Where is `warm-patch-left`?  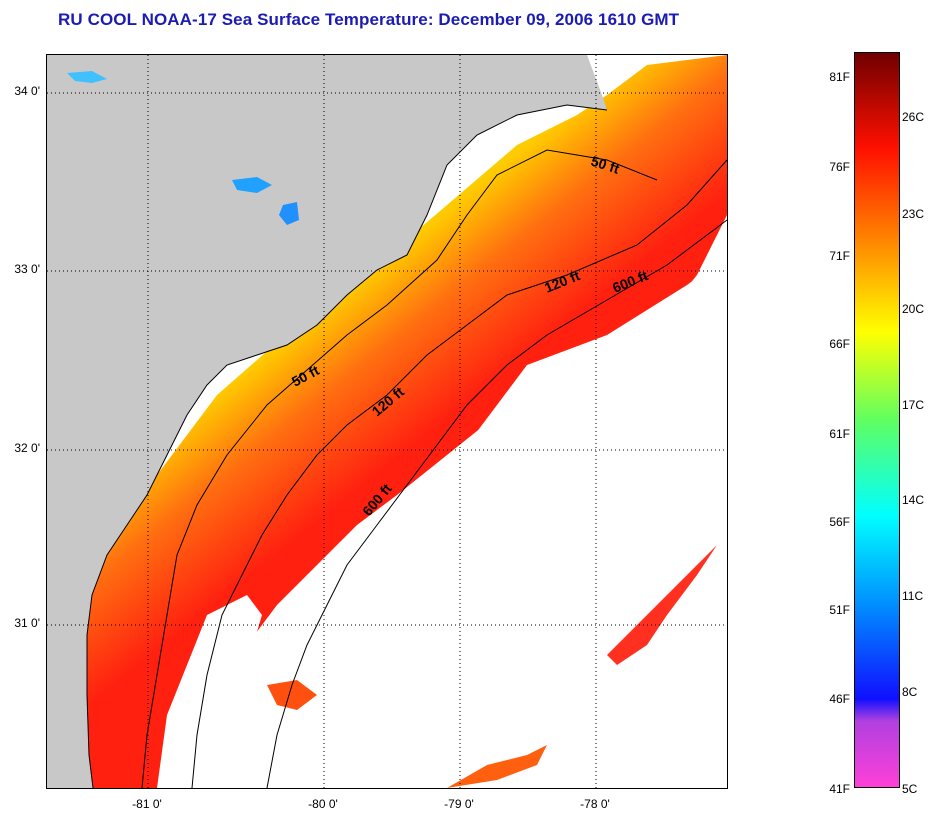
warm-patch-left is located at coordinates (292, 695).